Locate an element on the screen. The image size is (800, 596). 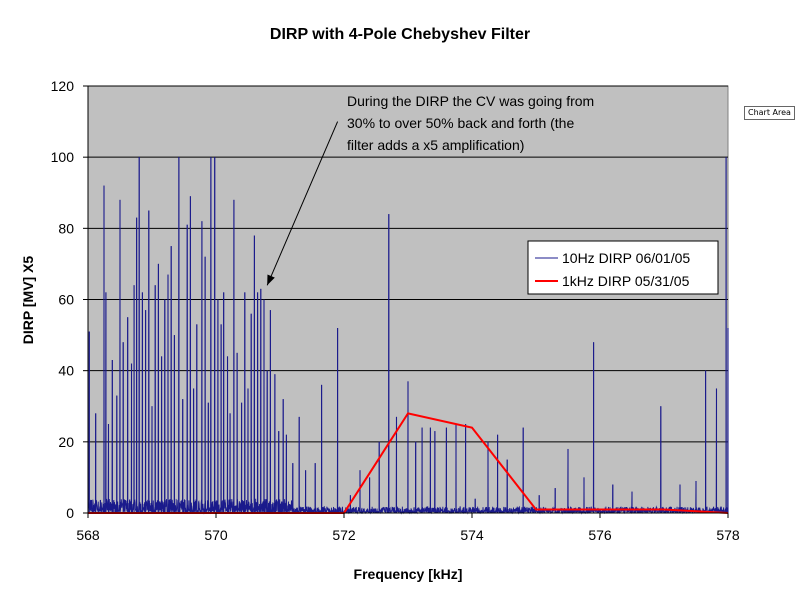
legend-box is located at coordinates (623, 267).